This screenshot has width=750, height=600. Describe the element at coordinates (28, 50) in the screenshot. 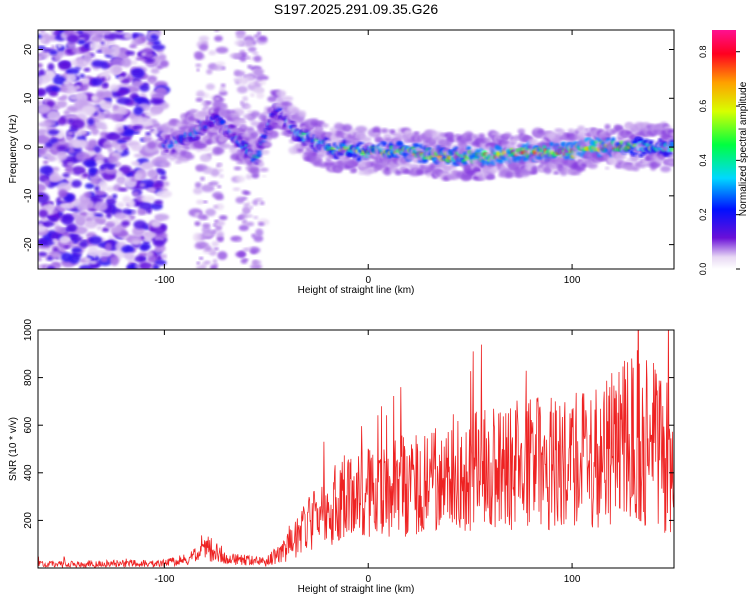

I see `y-tick-label: 20` at that location.